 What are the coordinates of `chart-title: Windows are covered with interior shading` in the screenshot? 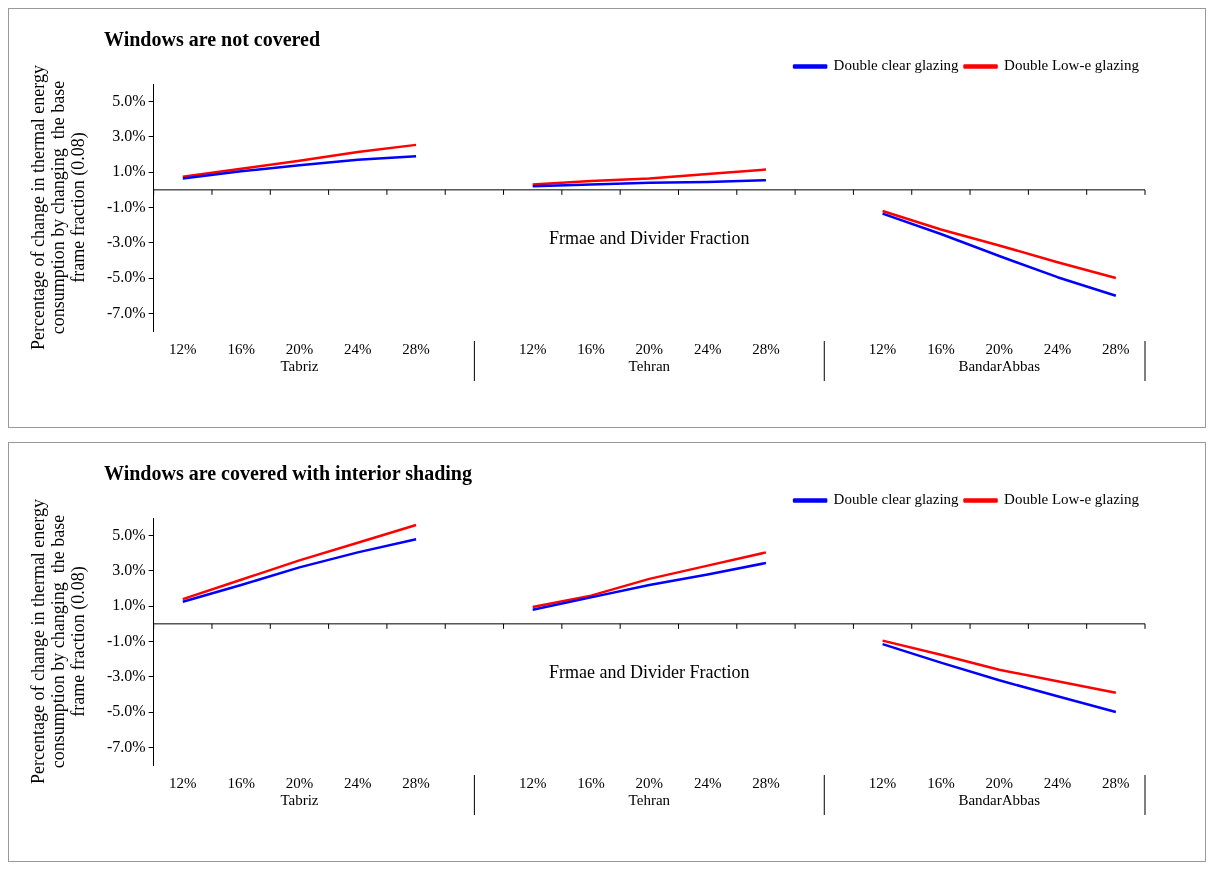 It's located at (288, 474).